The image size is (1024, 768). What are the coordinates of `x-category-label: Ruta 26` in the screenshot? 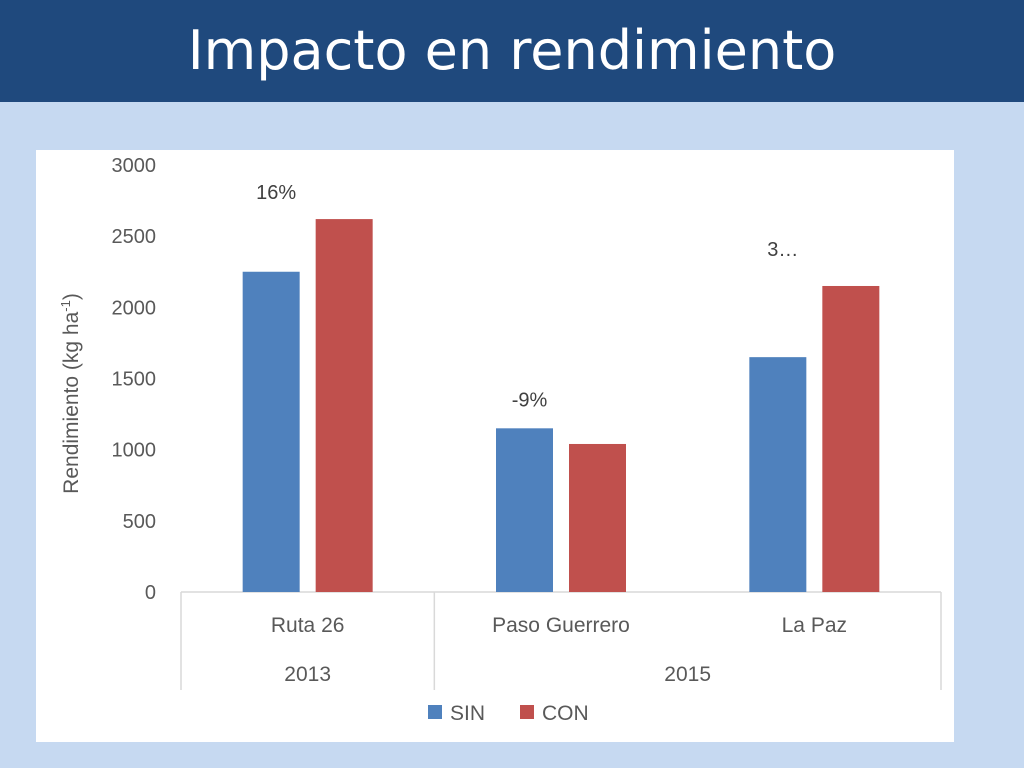 It's located at (308, 625).